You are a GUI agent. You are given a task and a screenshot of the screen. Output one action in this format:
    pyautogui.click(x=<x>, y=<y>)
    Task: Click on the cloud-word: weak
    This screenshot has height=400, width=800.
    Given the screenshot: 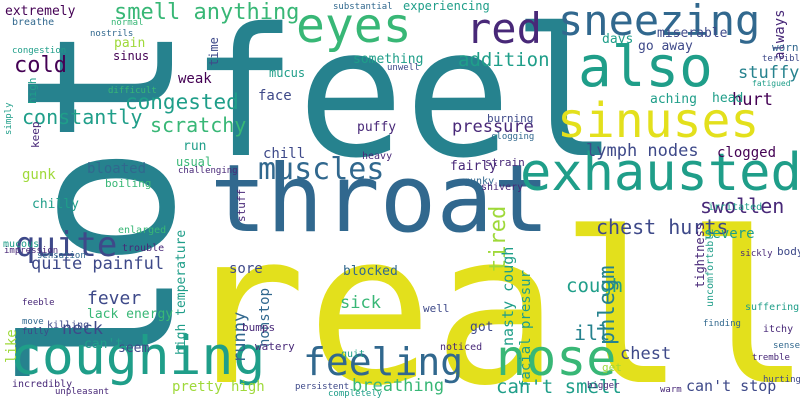 What is the action you would take?
    pyautogui.click(x=195, y=79)
    